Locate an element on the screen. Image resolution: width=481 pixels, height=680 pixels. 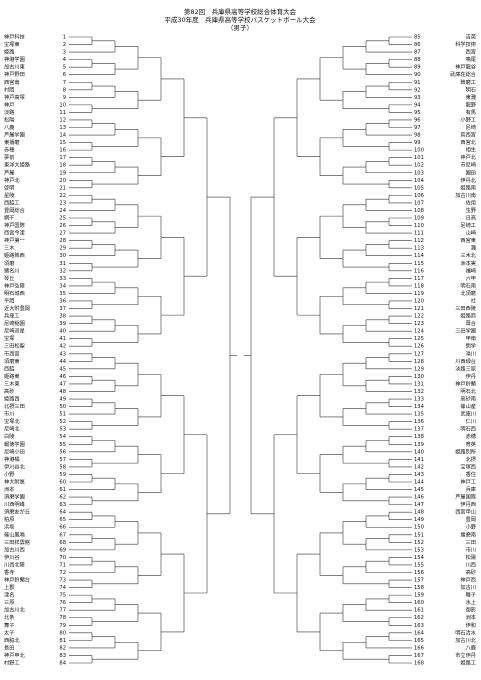
team-name: 尼崎北 is located at coordinates (12, 429).